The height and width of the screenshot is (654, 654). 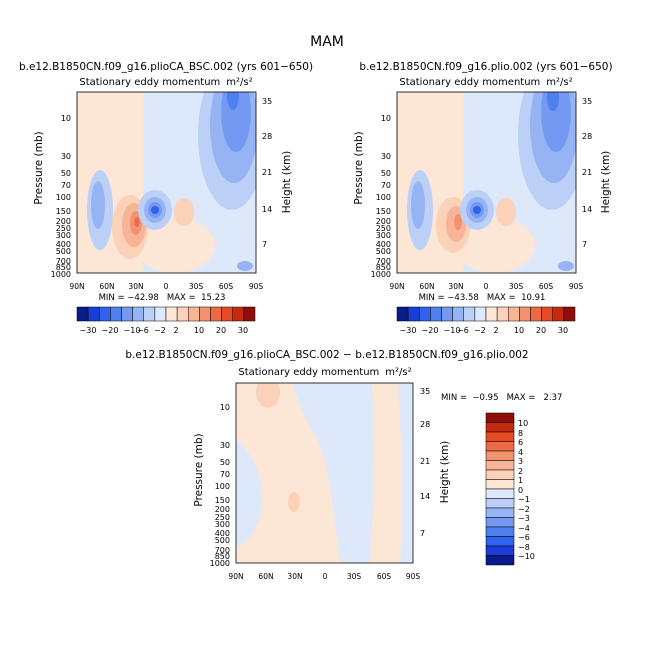 What do you see at coordinates (245, 266) in the screenshot?
I see `field-surface-south` at bounding box center [245, 266].